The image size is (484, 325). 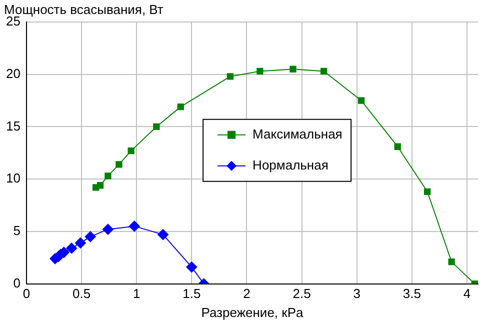 What do you see at coordinates (290, 164) in the screenshot?
I see `legend-label: Нормальная` at bounding box center [290, 164].